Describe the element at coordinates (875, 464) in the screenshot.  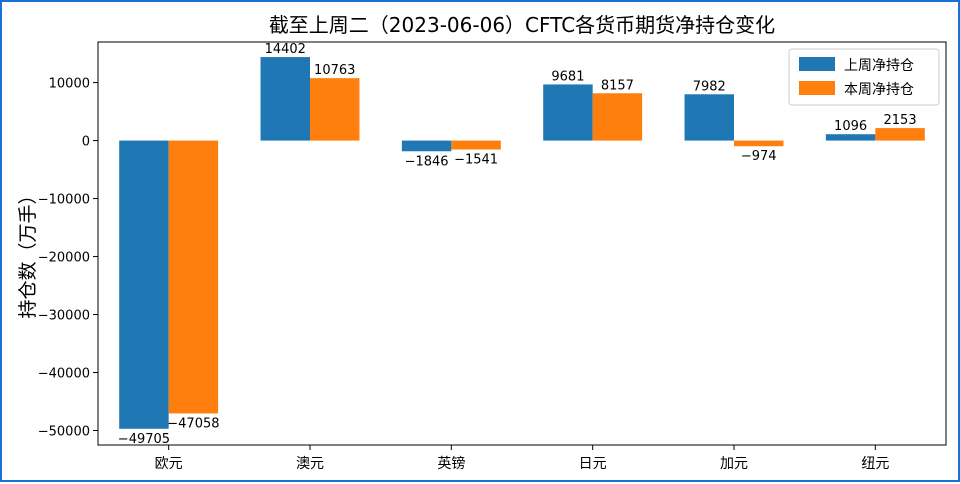
I see `x-tick-label-6: 纽元` at that location.